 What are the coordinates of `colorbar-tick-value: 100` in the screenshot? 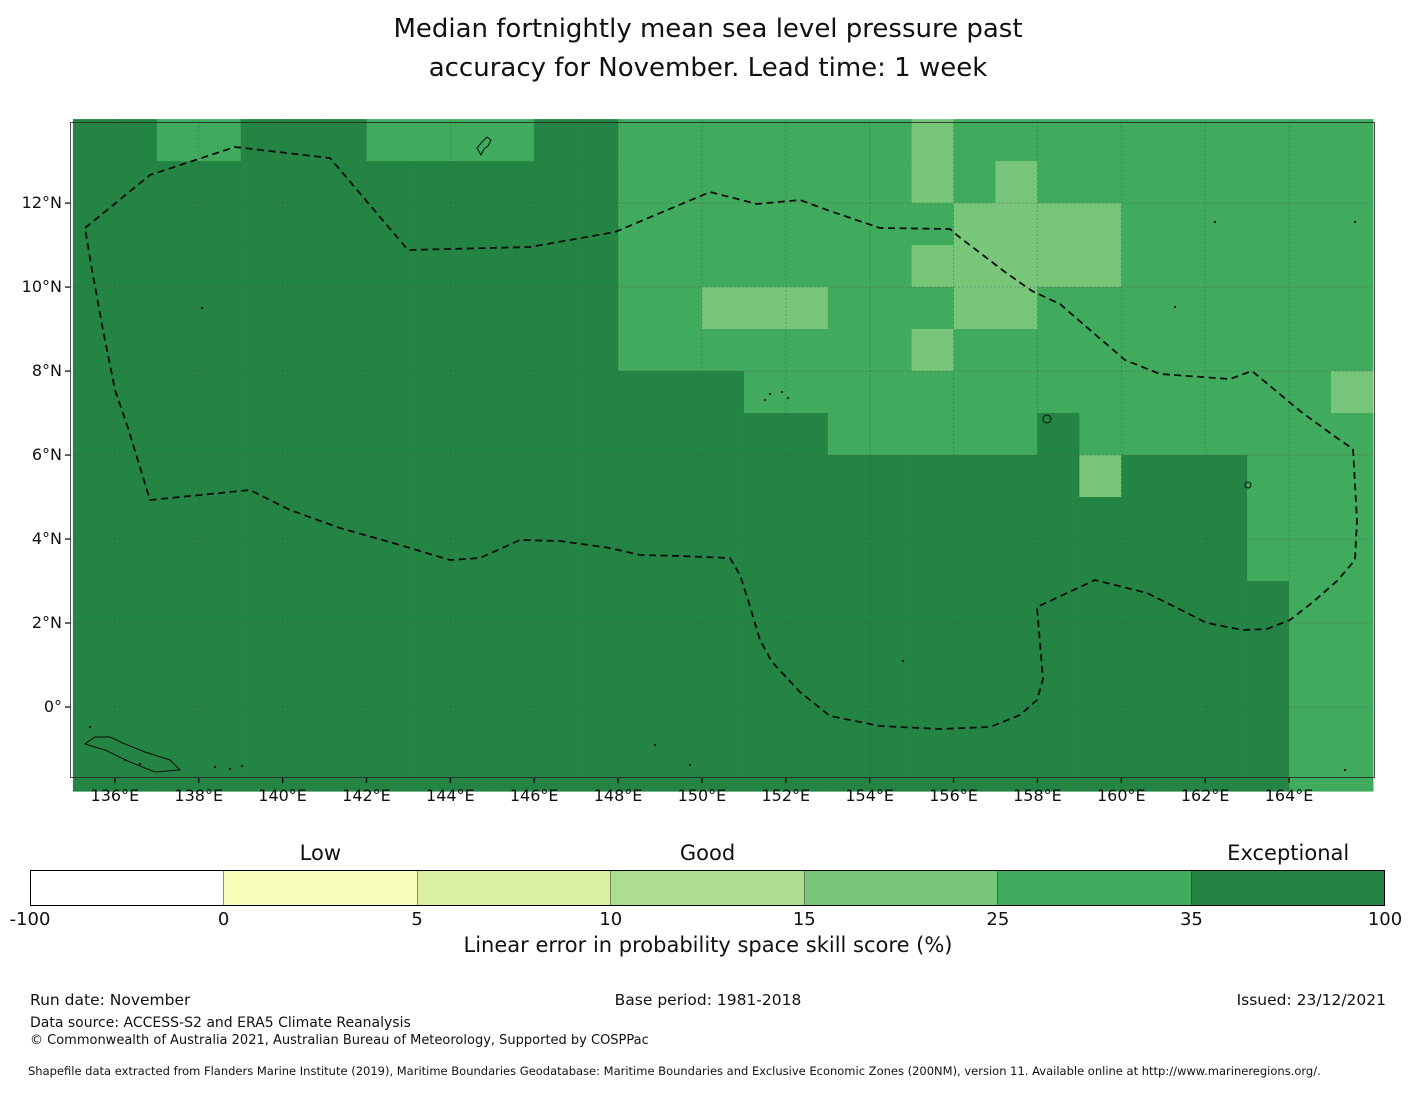 It's located at (1385, 919).